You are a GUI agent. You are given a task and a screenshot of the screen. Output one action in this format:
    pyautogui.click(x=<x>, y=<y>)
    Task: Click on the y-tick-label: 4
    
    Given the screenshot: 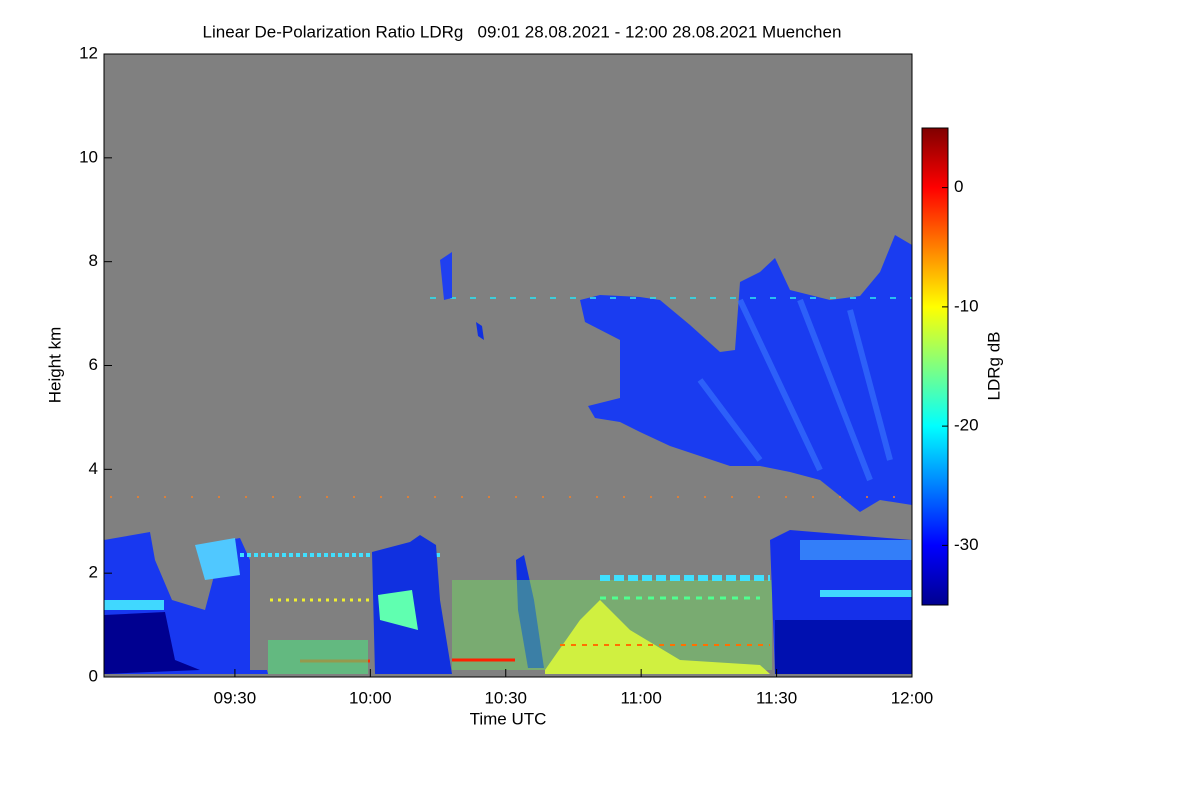 What is the action you would take?
    pyautogui.click(x=93, y=468)
    